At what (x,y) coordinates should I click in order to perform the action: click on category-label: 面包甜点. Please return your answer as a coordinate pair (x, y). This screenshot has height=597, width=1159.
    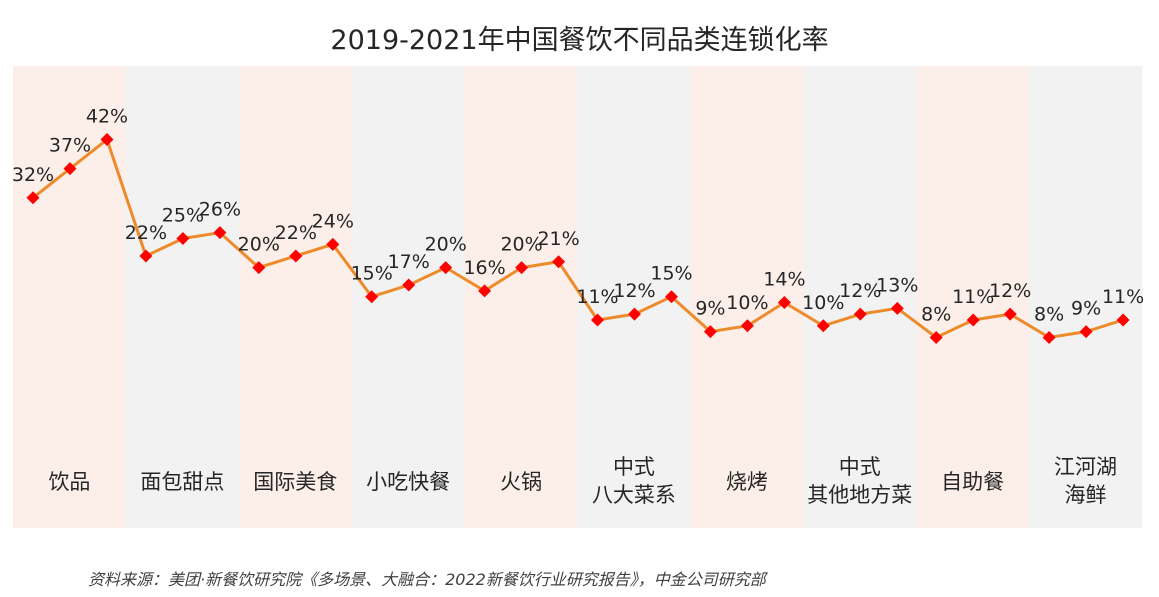
    Looking at the image, I should click on (182, 482).